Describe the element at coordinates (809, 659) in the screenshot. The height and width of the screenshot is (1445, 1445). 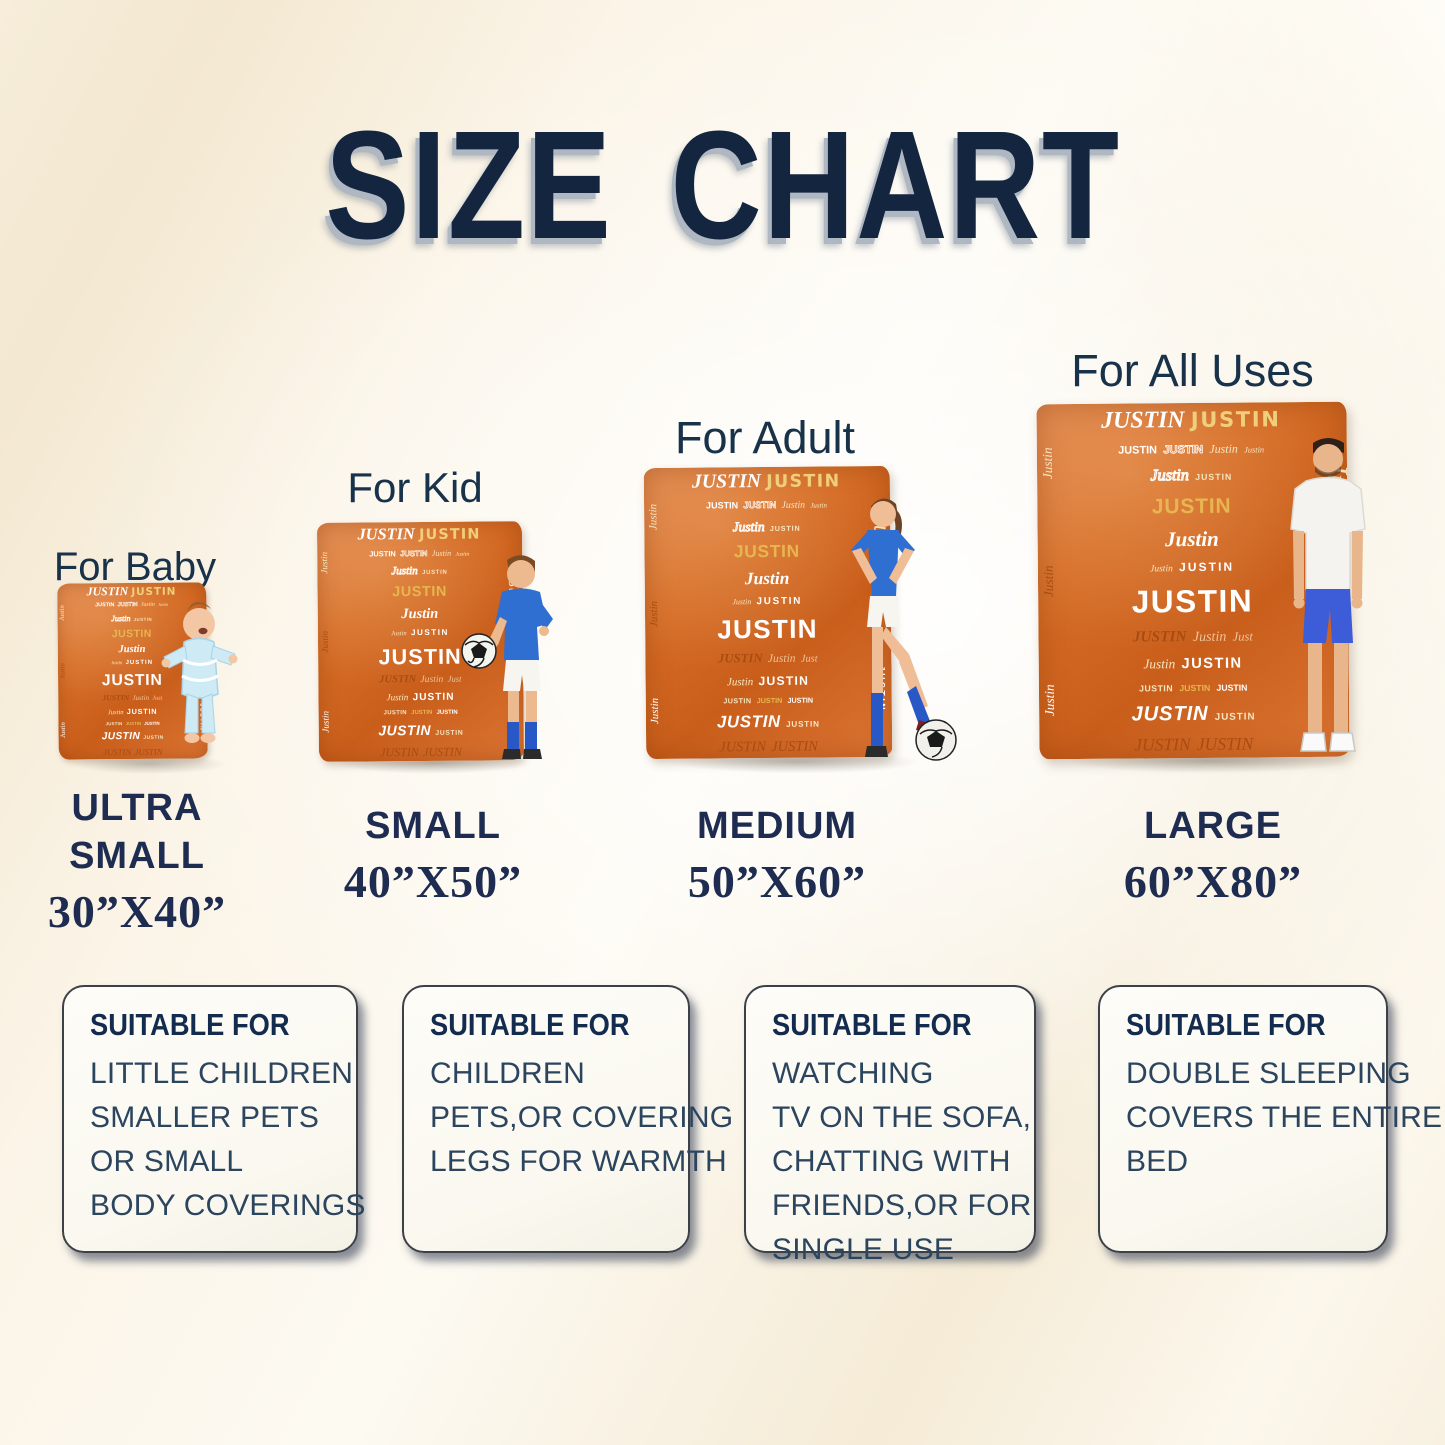
I see `blanket-name-word: Just` at that location.